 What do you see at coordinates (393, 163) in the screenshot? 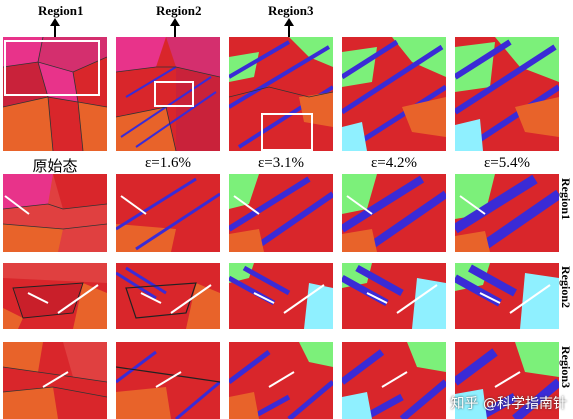
I see `column-label-4-2: ε=4.2%` at bounding box center [393, 163].